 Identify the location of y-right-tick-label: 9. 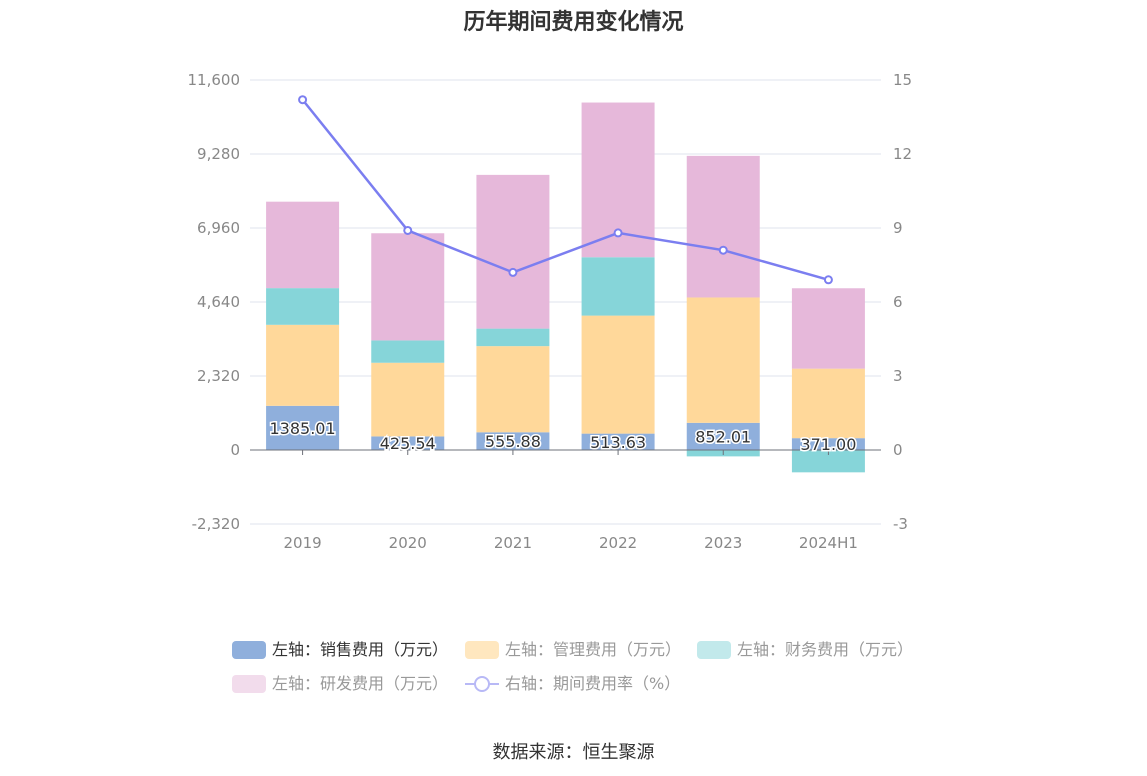
(898, 228).